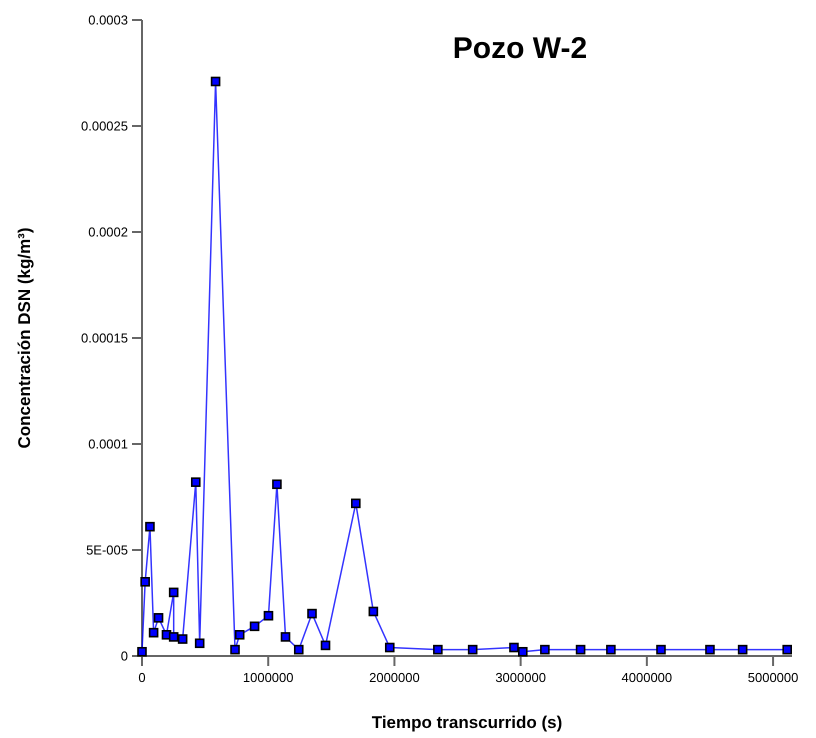  Describe the element at coordinates (520, 677) in the screenshot. I see `x-tick-label: 3000000` at that location.